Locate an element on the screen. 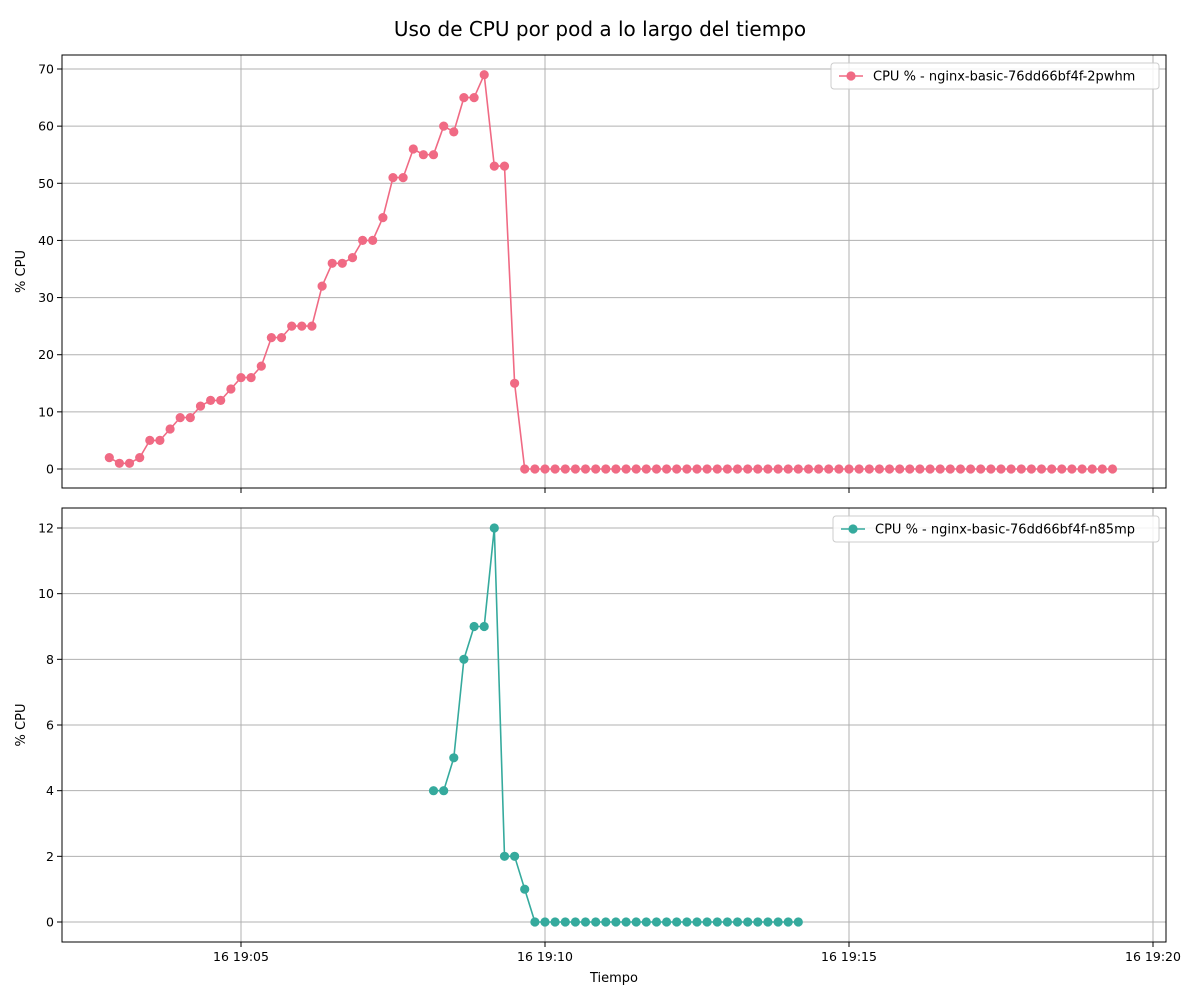 Image resolution: width=1200 pixels, height=1000 pixels. y-tick-label: 0 is located at coordinates (50, 469).